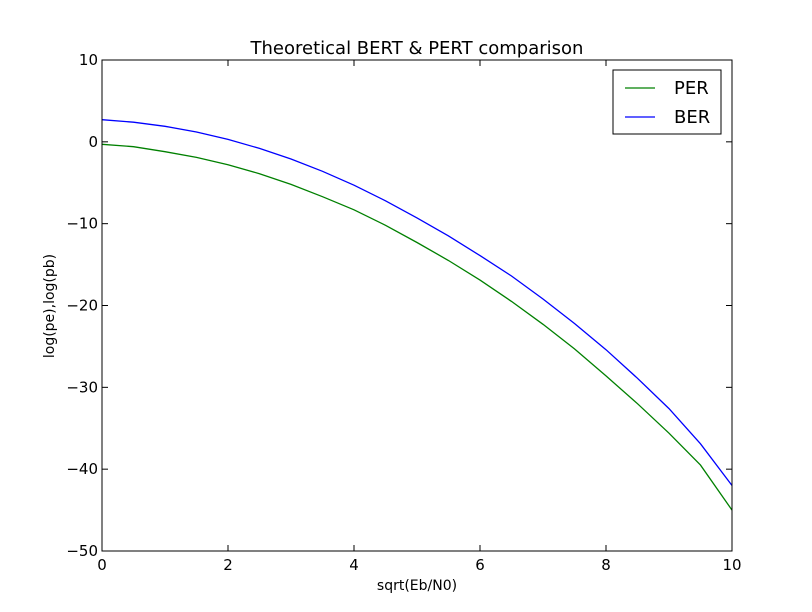  What do you see at coordinates (93, 142) in the screenshot?
I see `y-tick-label: 0` at bounding box center [93, 142].